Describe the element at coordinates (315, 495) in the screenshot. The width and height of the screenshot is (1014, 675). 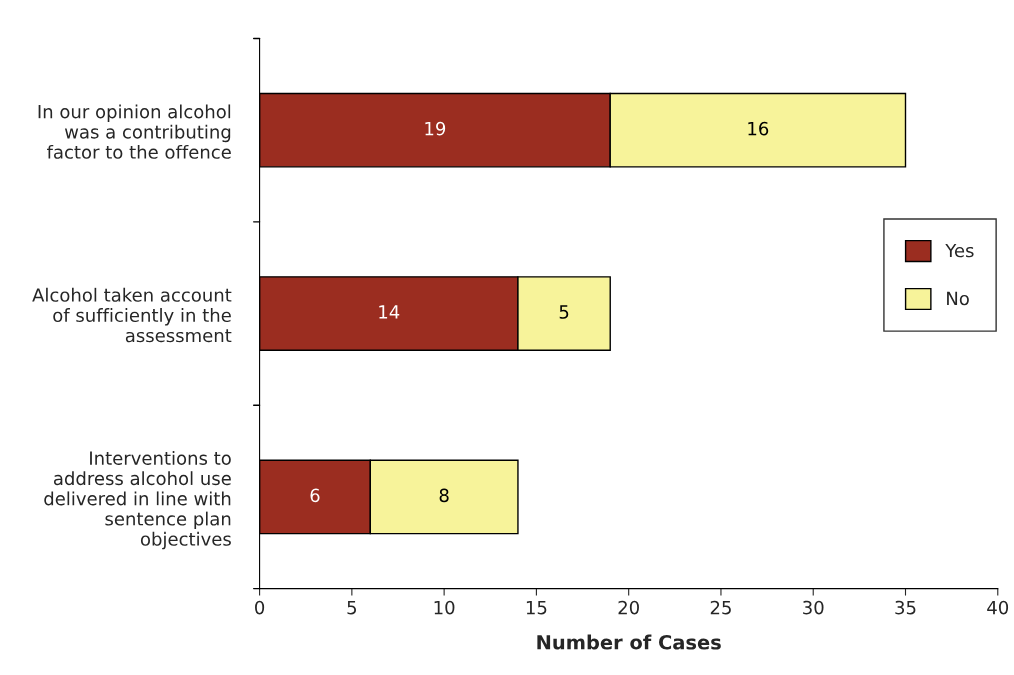
I see `data-label: 6` at that location.